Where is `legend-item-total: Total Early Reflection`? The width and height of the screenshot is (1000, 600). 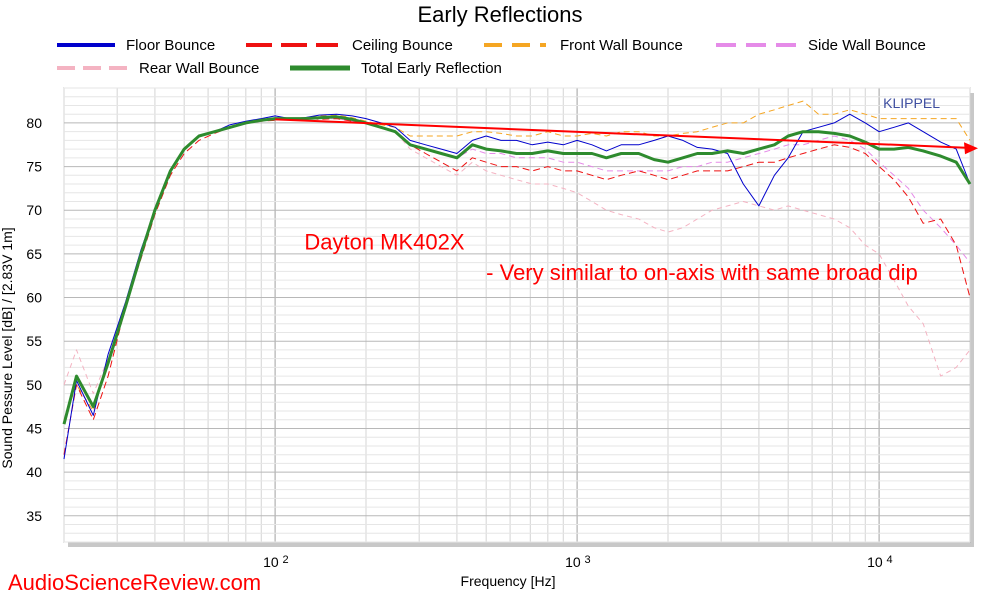
legend-item-total: Total Early Reflection is located at coordinates (396, 68).